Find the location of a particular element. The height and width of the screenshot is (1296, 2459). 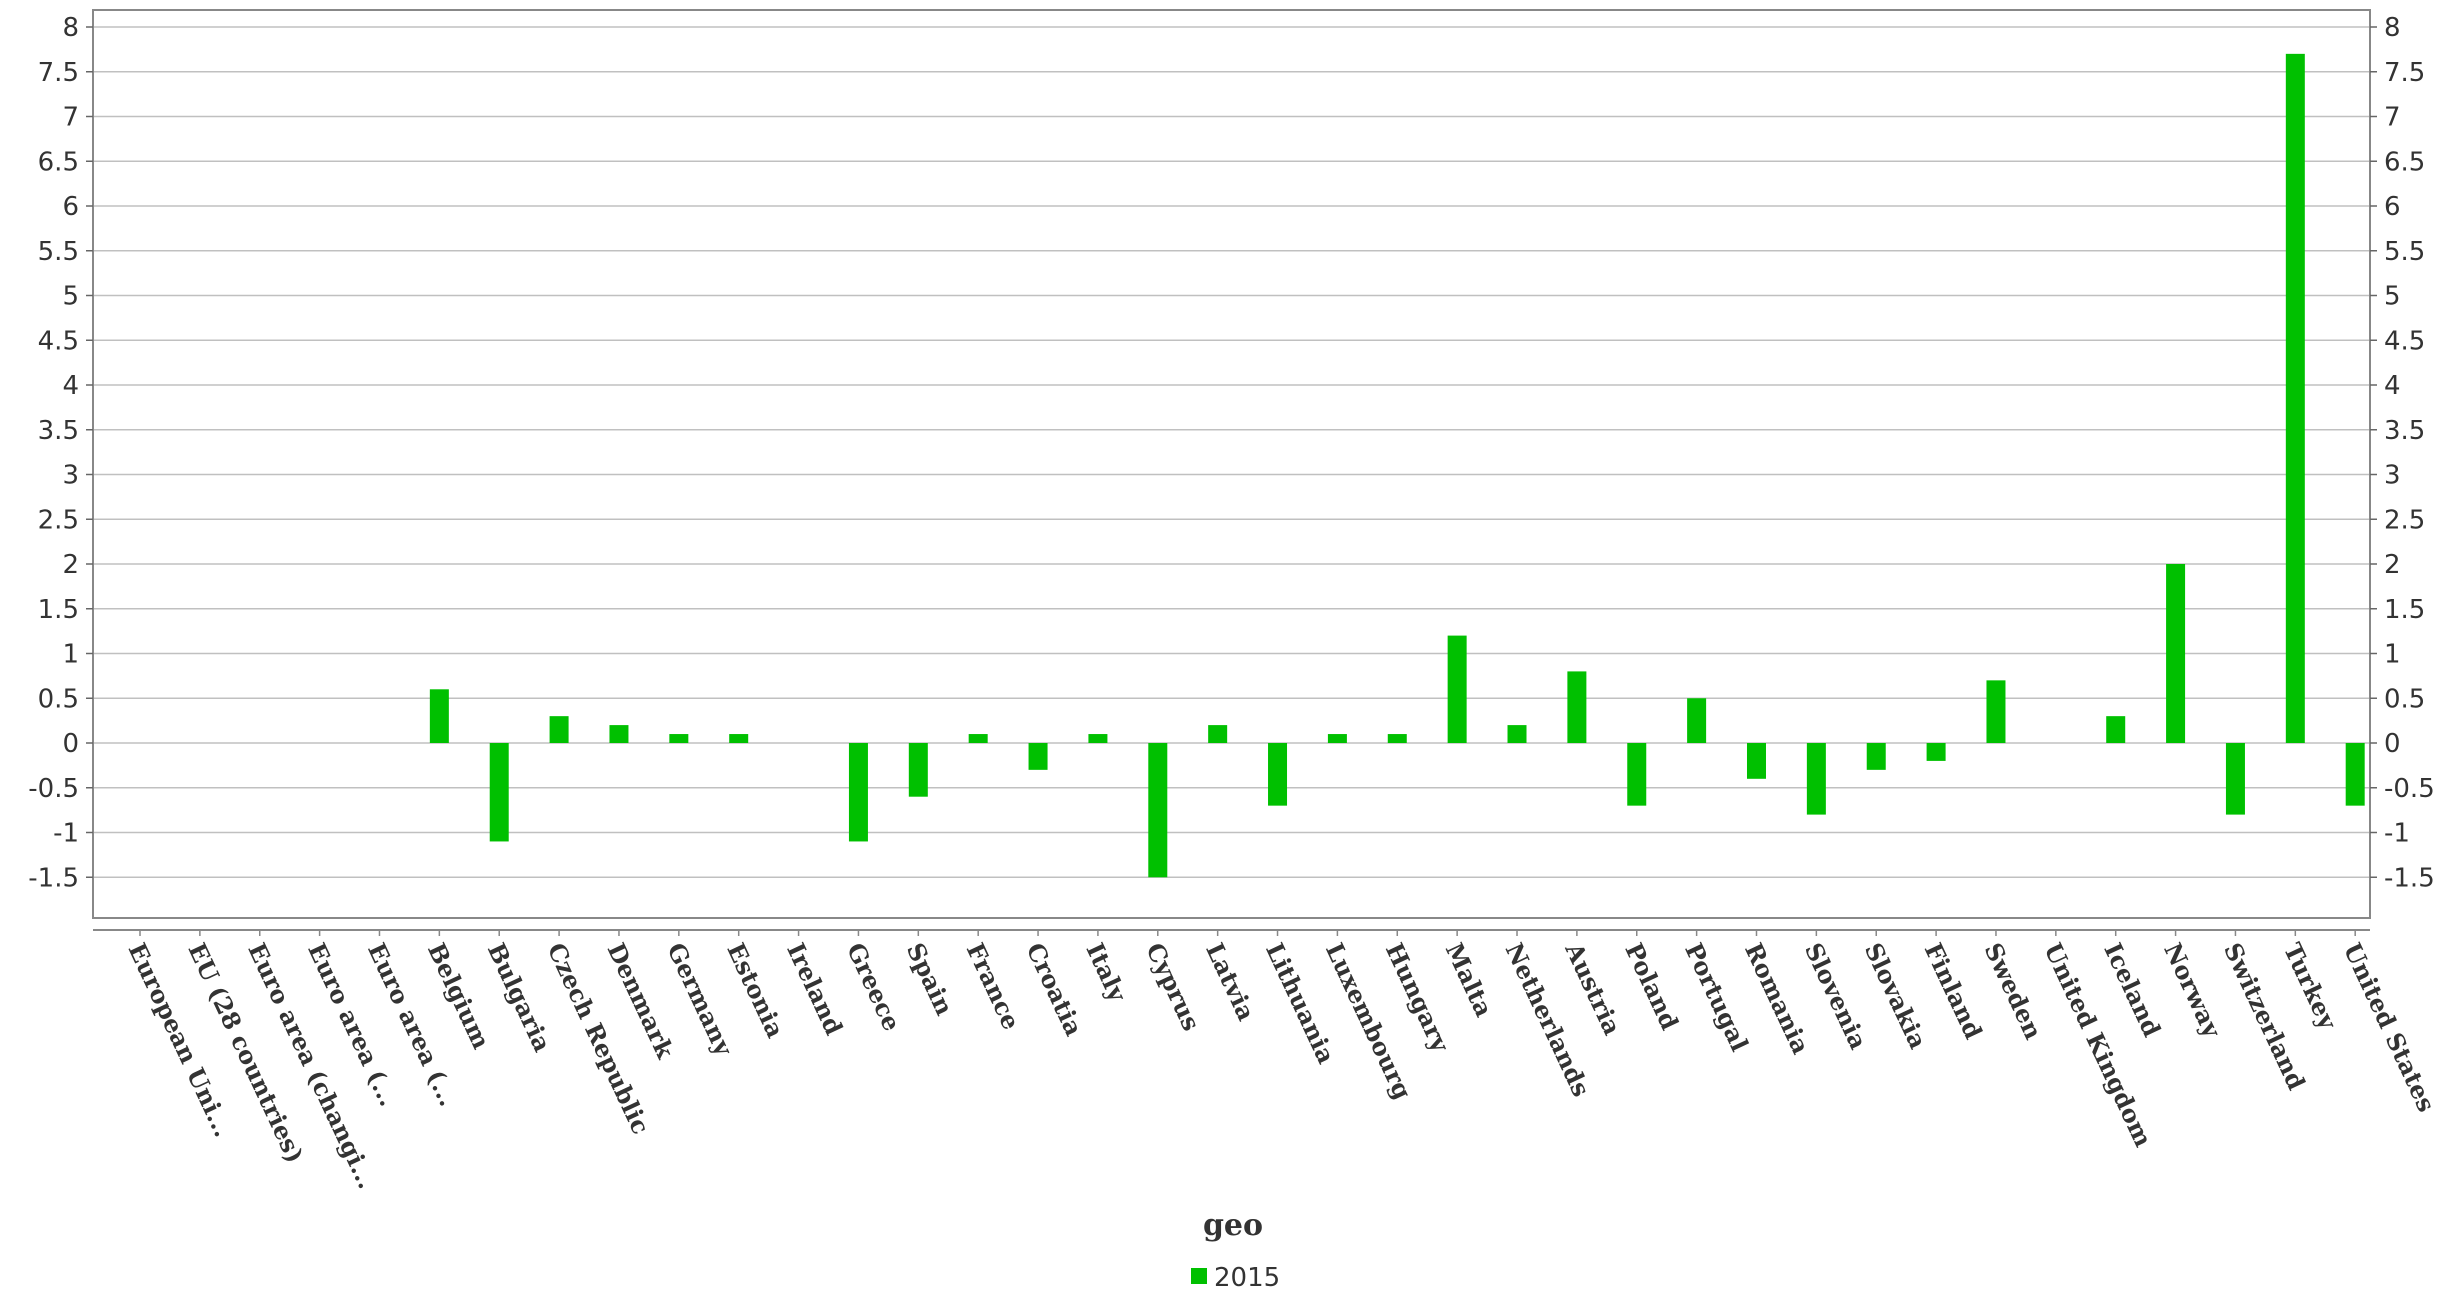

x-tick-label: France is located at coordinates (993, 986).